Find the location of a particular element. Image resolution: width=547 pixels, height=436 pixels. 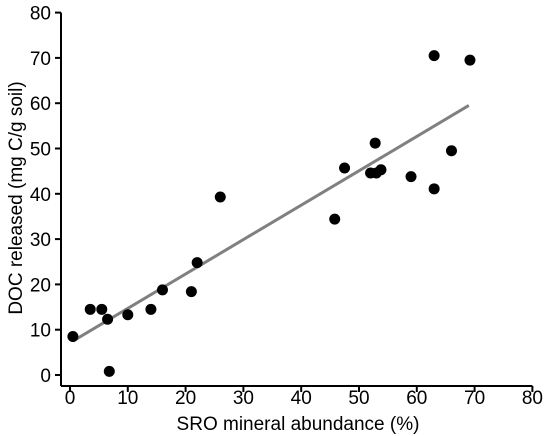

x-tick-label: 40 is located at coordinates (301, 398).